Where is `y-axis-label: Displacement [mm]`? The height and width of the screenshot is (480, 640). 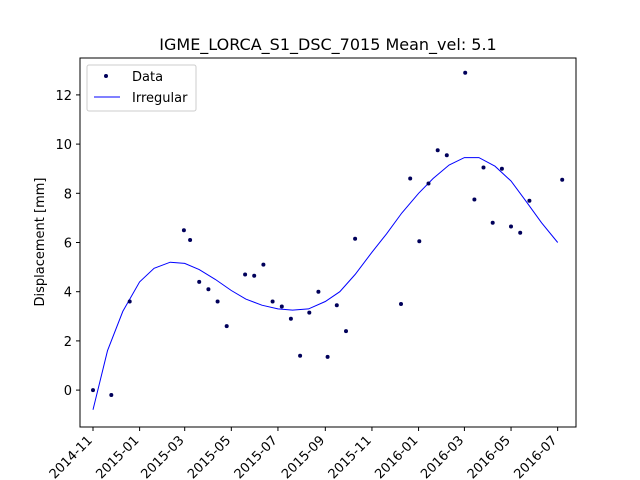 y-axis-label: Displacement [mm] is located at coordinates (40, 242).